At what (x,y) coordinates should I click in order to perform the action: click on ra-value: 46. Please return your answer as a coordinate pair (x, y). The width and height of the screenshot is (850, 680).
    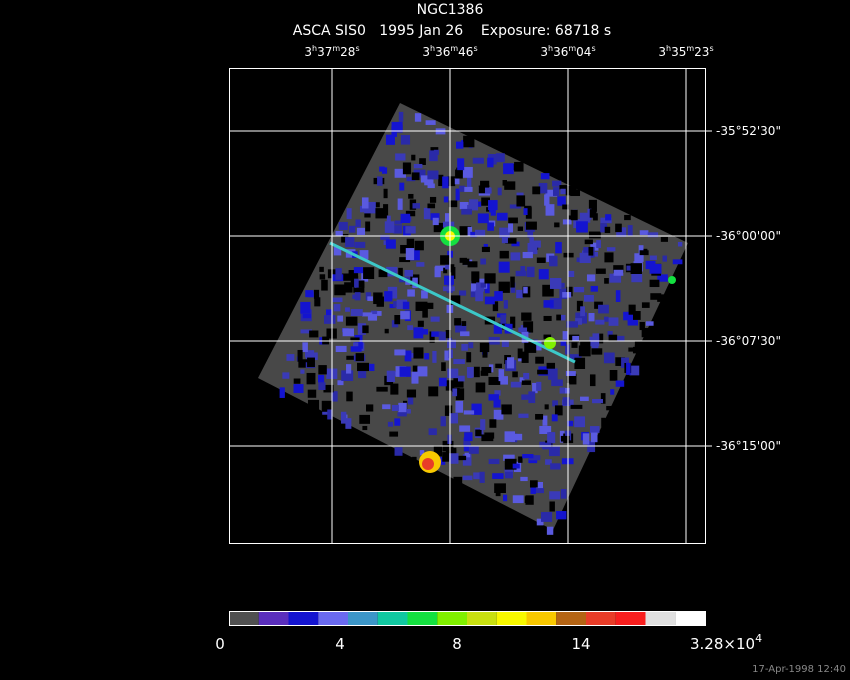
    Looking at the image, I should click on (465, 52).